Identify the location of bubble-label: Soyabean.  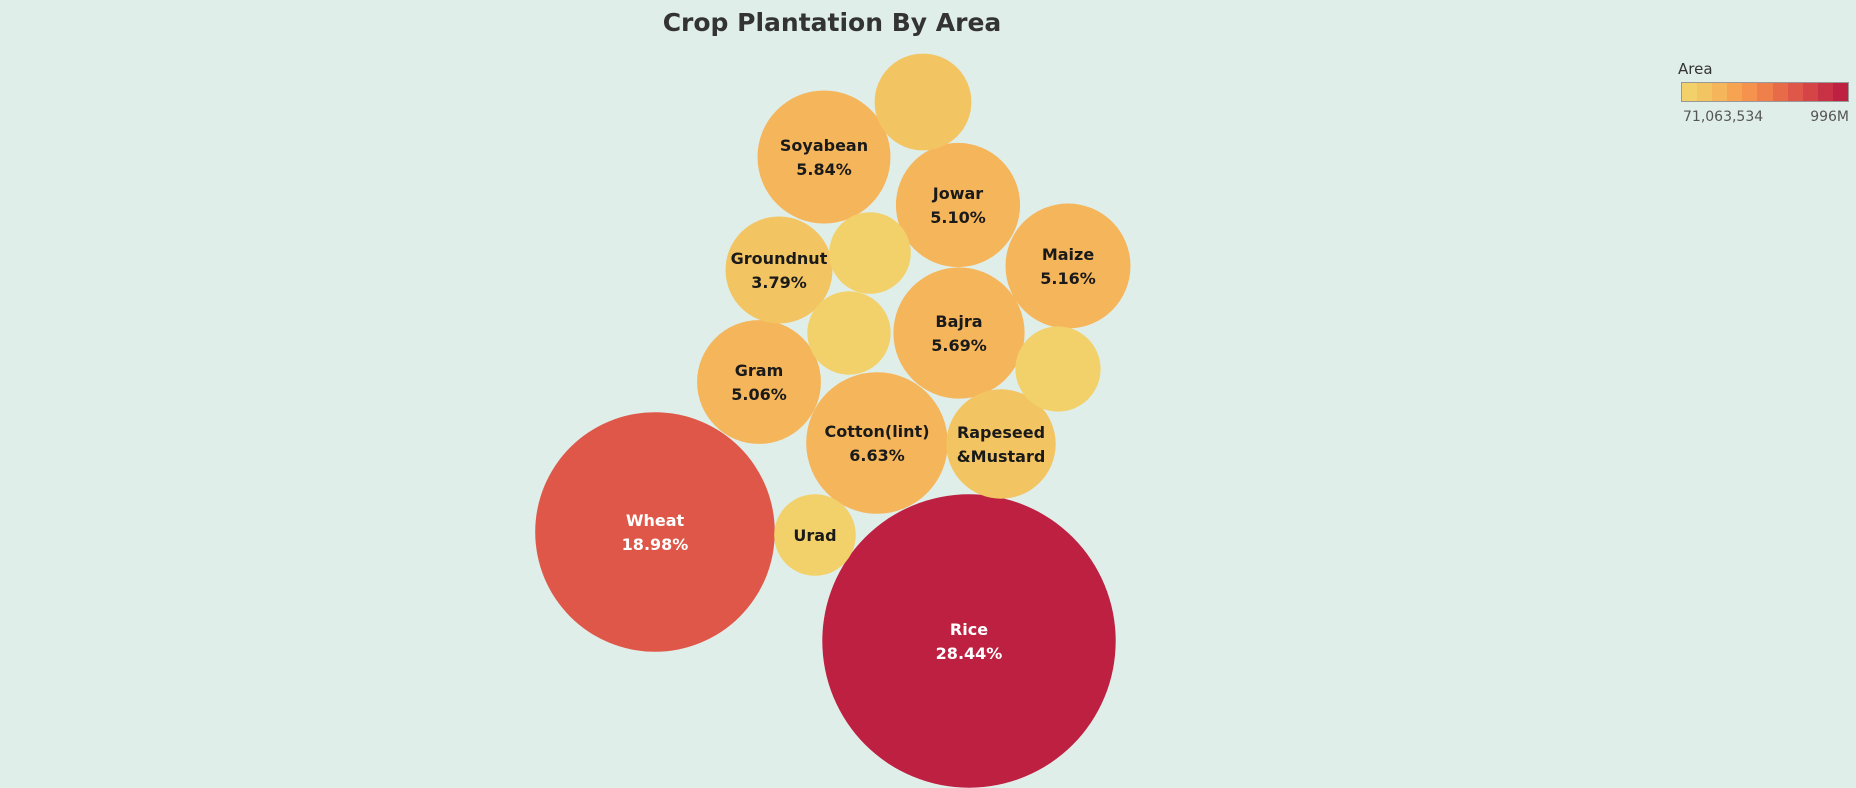
(824, 145).